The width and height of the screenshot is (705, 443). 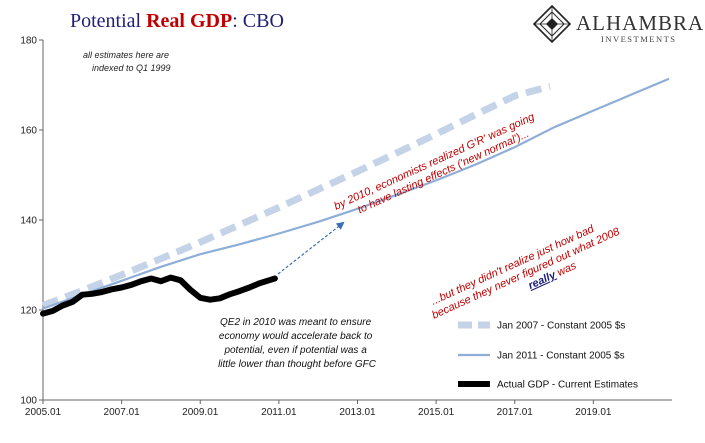 What do you see at coordinates (159, 295) in the screenshot?
I see `series-actual-gdp-line` at bounding box center [159, 295].